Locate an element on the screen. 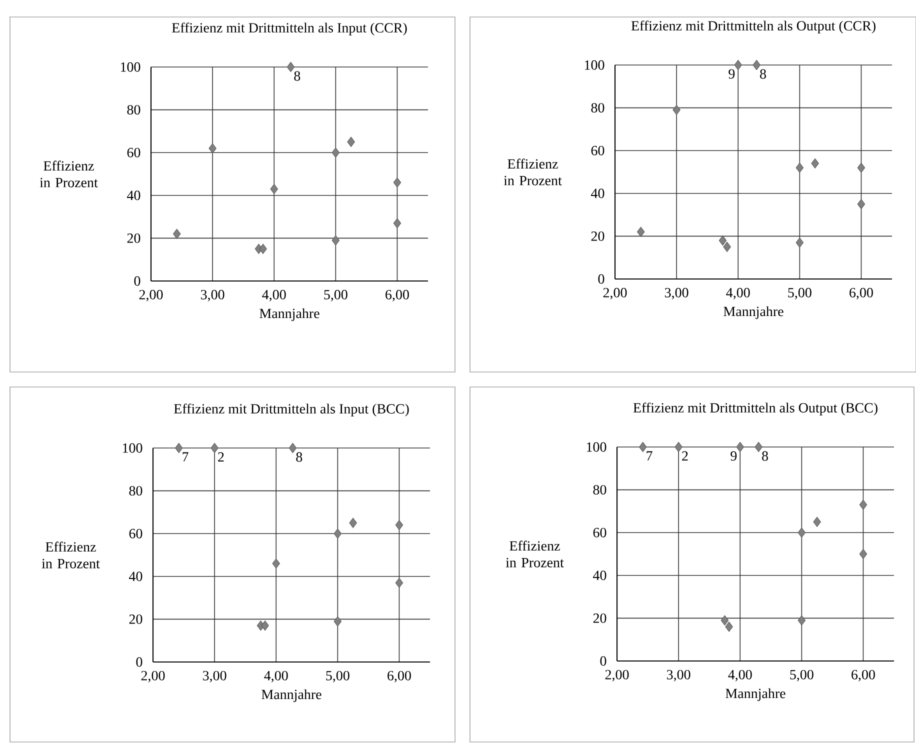 The image size is (916, 746). chart-title: Effizienz mit Drittmitteln als Output (BCC) is located at coordinates (755, 409).